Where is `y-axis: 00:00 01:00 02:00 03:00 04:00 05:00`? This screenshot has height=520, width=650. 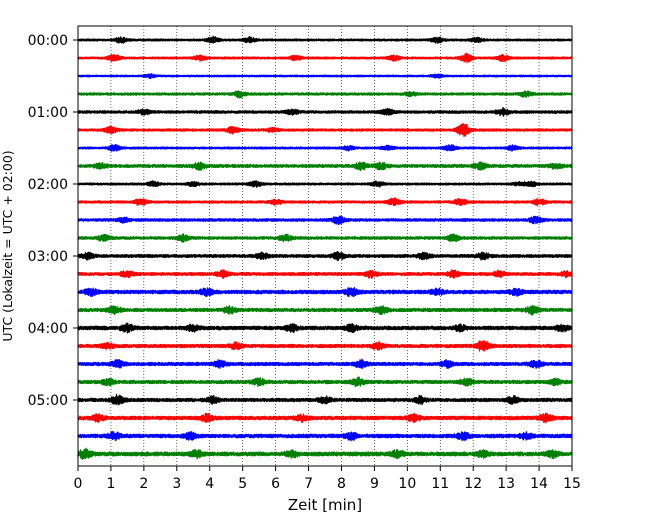 y-axis: 00:00 01:00 02:00 03:00 04:00 05:00 is located at coordinates (53, 221).